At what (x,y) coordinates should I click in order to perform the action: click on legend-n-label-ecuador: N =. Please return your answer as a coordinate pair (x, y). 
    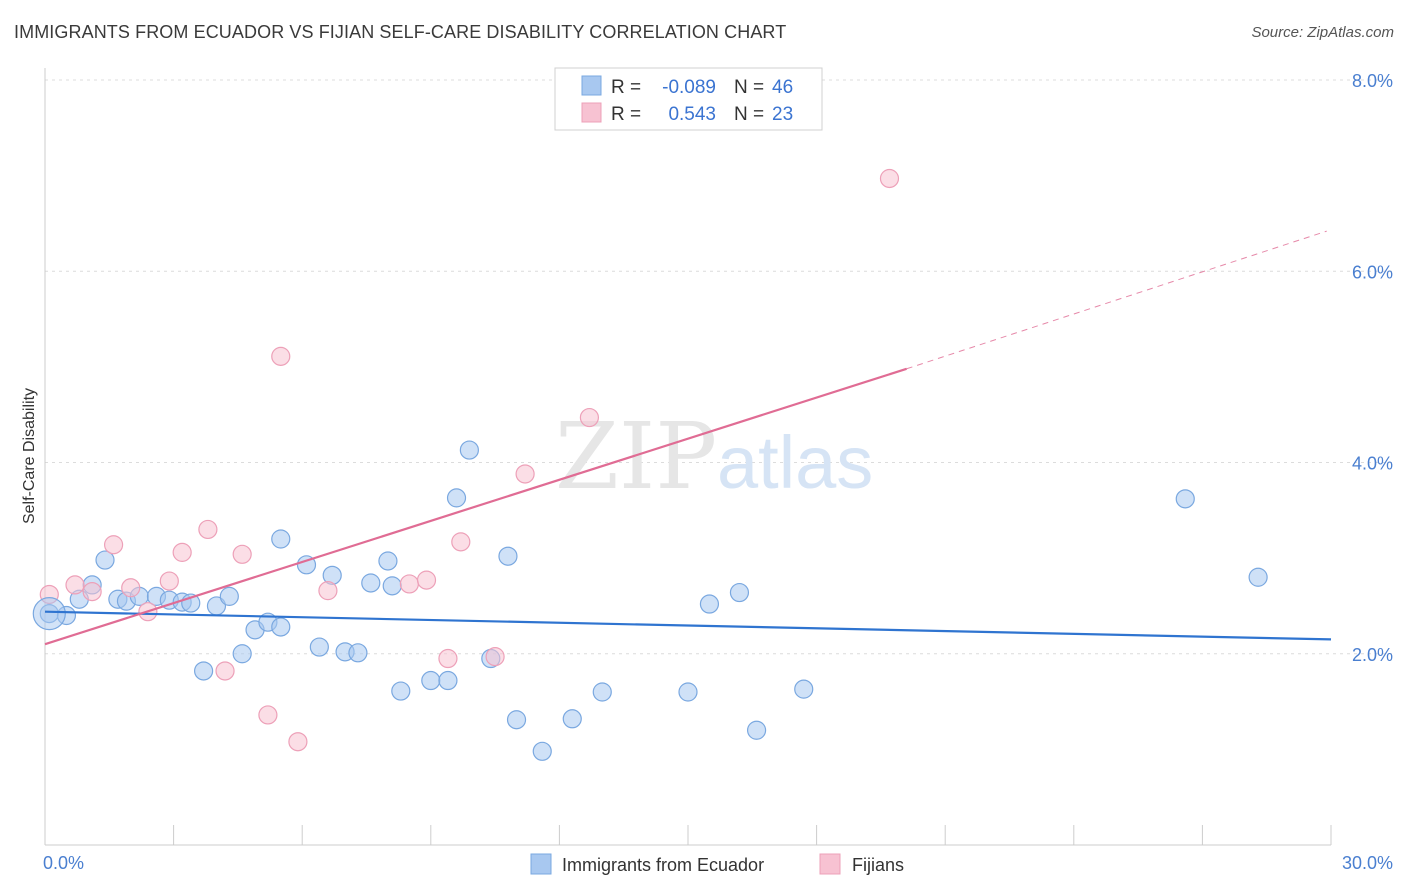
    Looking at the image, I should click on (749, 87).